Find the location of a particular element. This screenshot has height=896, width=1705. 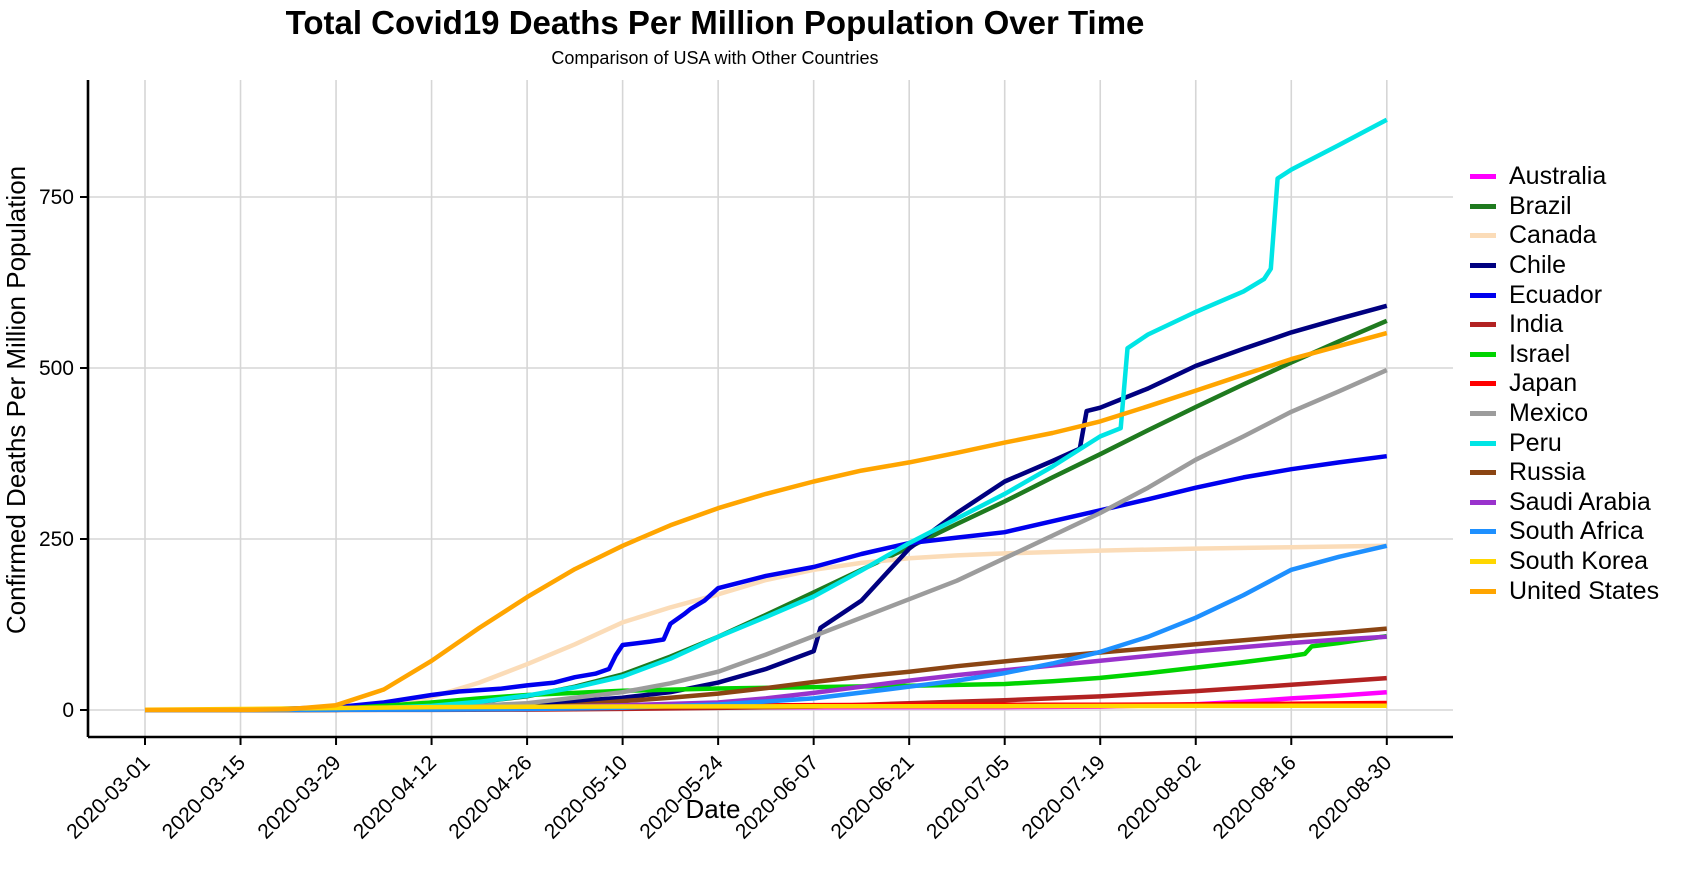

legend-item-canada: Canada is located at coordinates (1564, 236).